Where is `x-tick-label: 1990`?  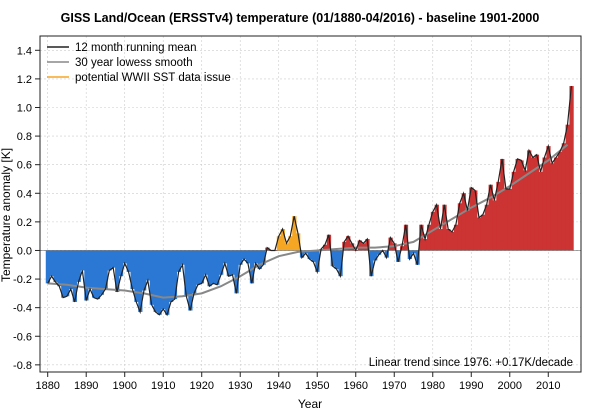
x-tick-label: 1990 is located at coordinates (471, 386).